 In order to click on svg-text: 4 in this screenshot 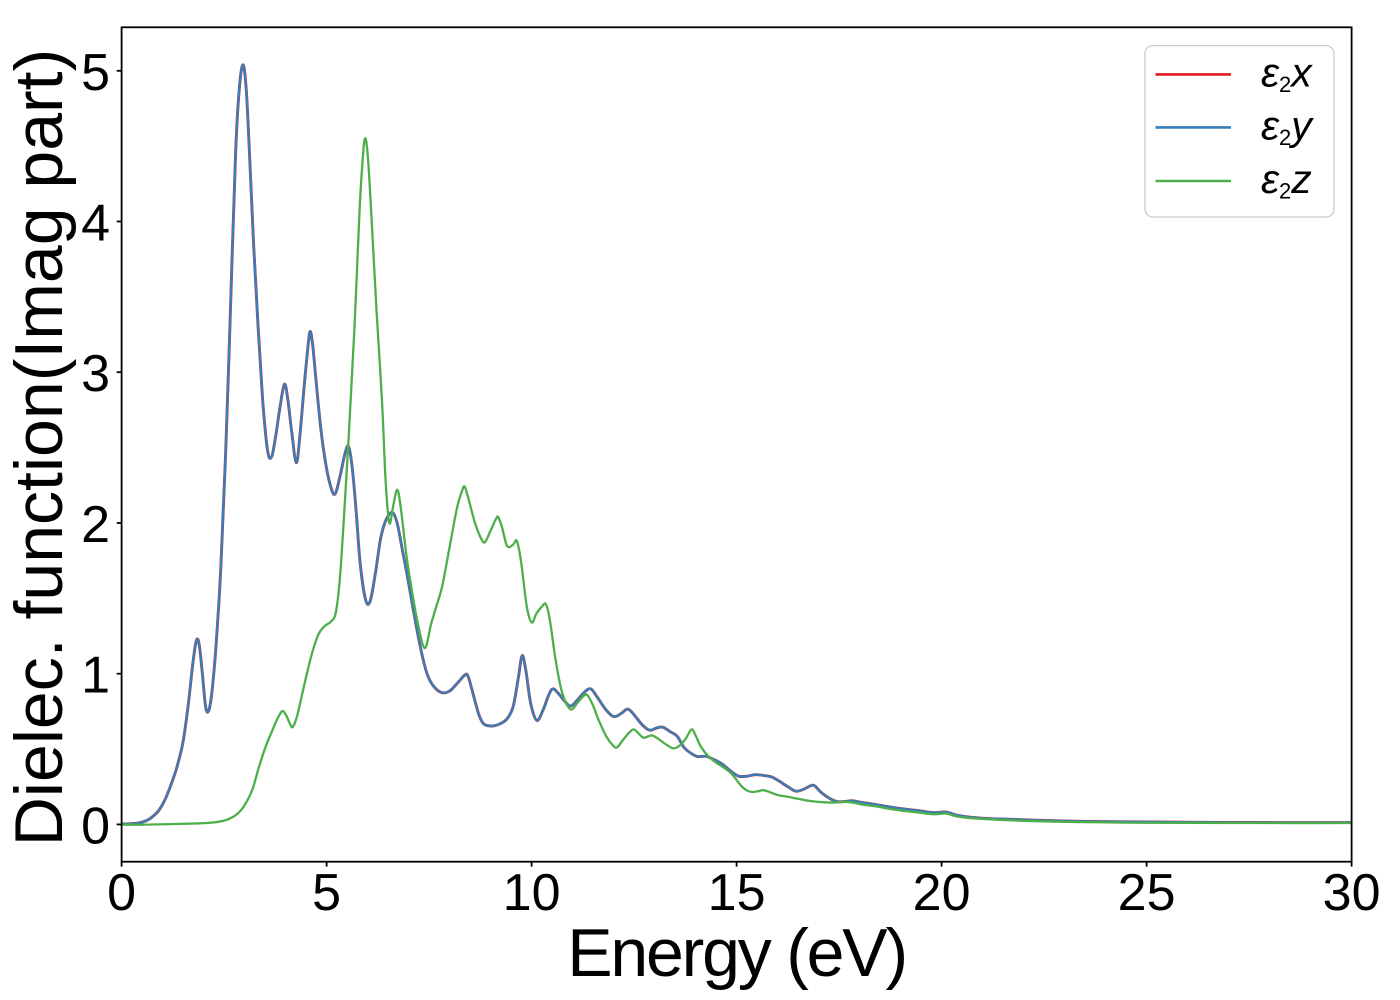, I will do `click(95, 224)`.